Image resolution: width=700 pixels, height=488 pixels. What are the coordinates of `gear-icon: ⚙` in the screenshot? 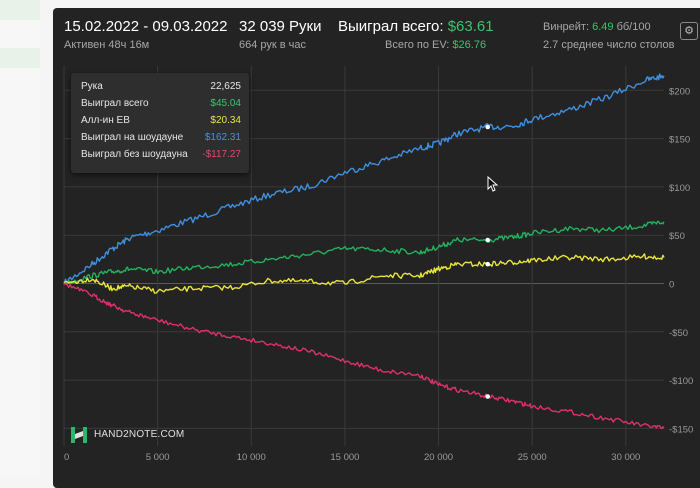 It's located at (689, 31).